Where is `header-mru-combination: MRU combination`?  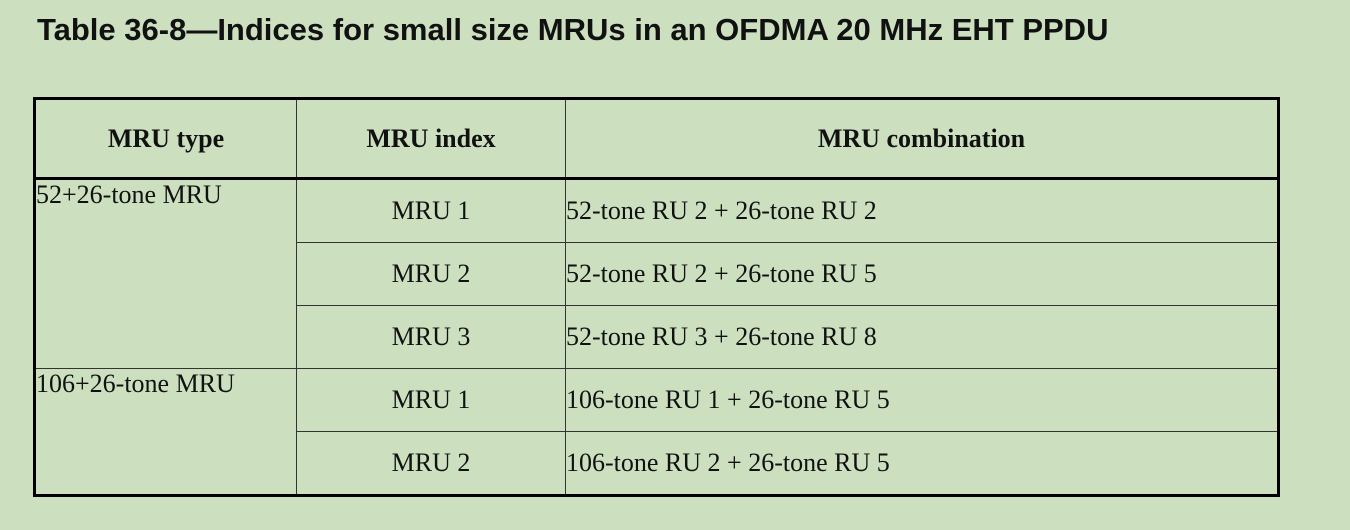
header-mru-combination: MRU combination is located at coordinates (922, 139).